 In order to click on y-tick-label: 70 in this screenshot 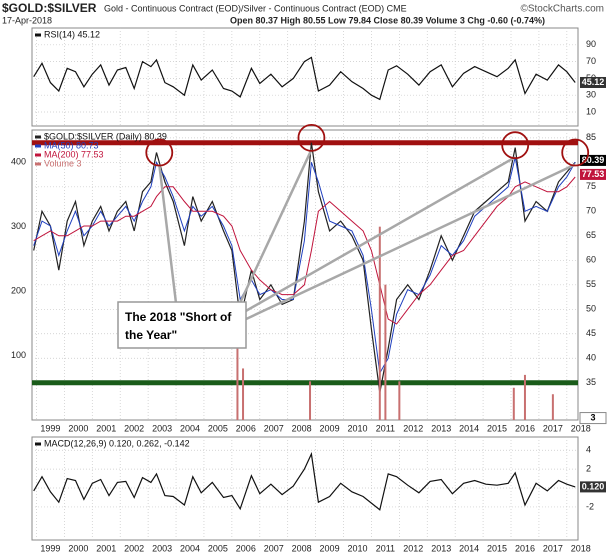, I will do `click(591, 211)`.